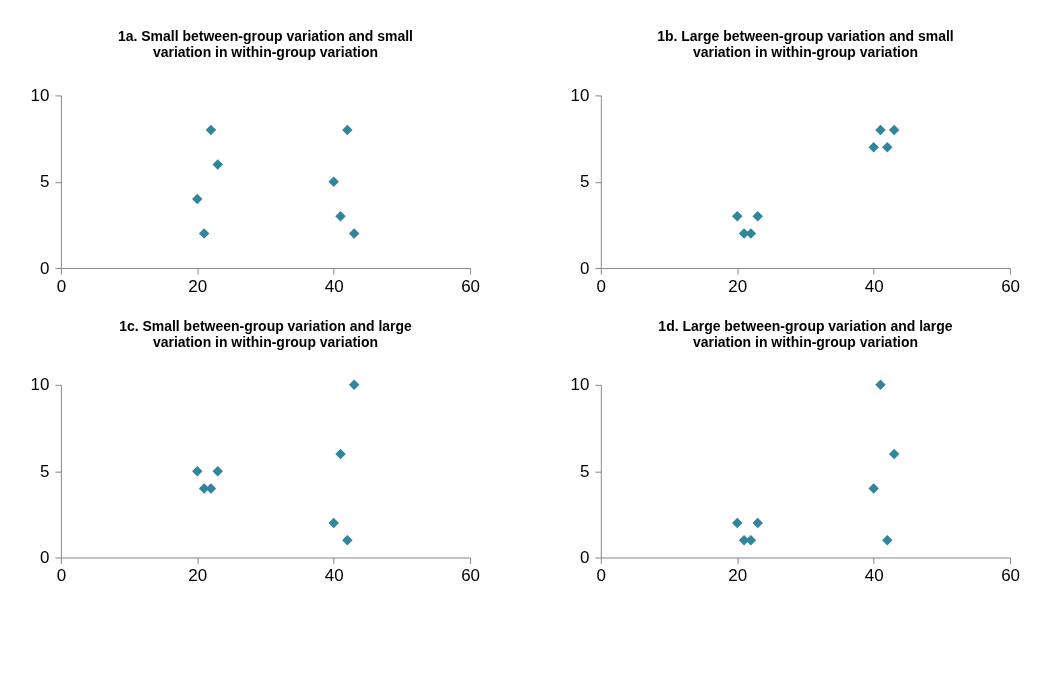  I want to click on chart-title: 1b. Large between-group variation and small variation in within-group variation, so click(805, 44).